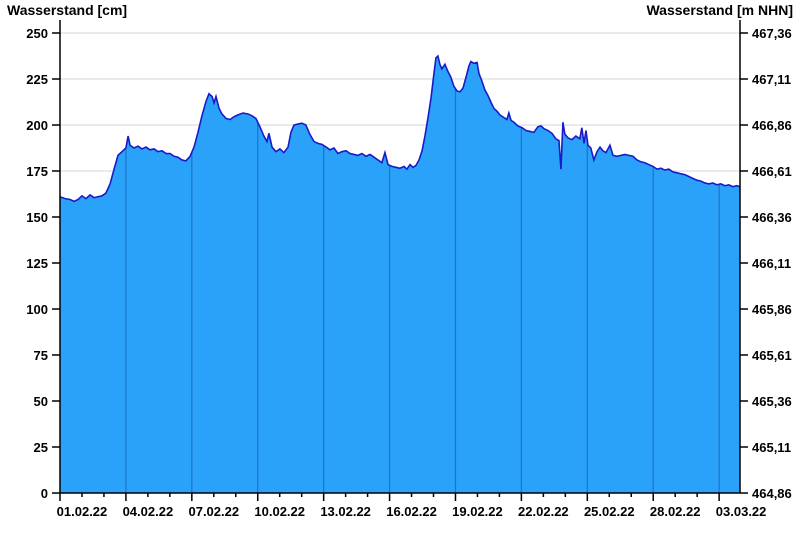  What do you see at coordinates (37, 263) in the screenshot?
I see `y-left-tick-label: 125` at bounding box center [37, 263].